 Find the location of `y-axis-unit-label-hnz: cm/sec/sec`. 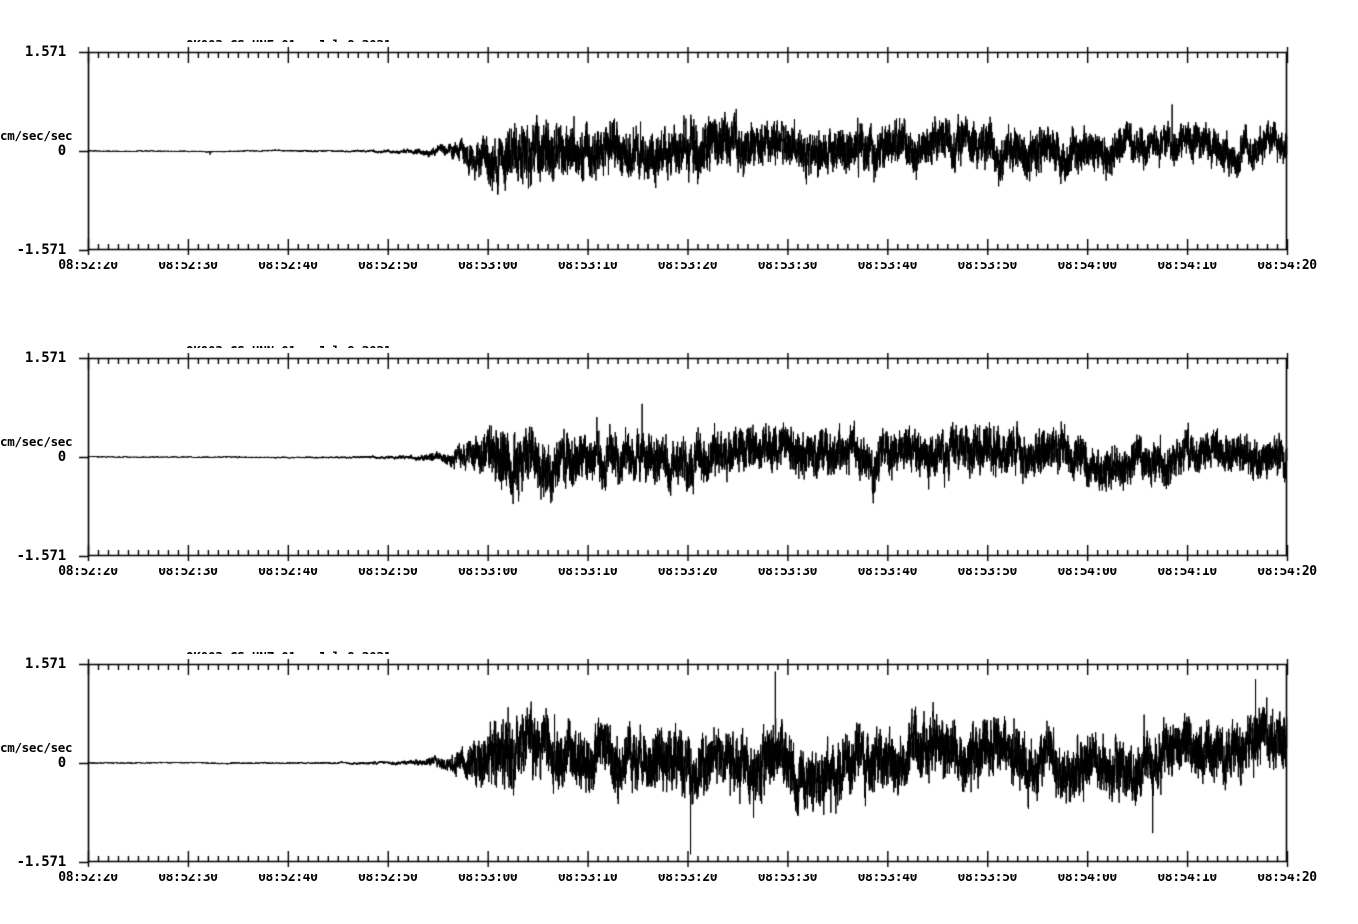

y-axis-unit-label-hnz: cm/sec/sec is located at coordinates (36, 747).